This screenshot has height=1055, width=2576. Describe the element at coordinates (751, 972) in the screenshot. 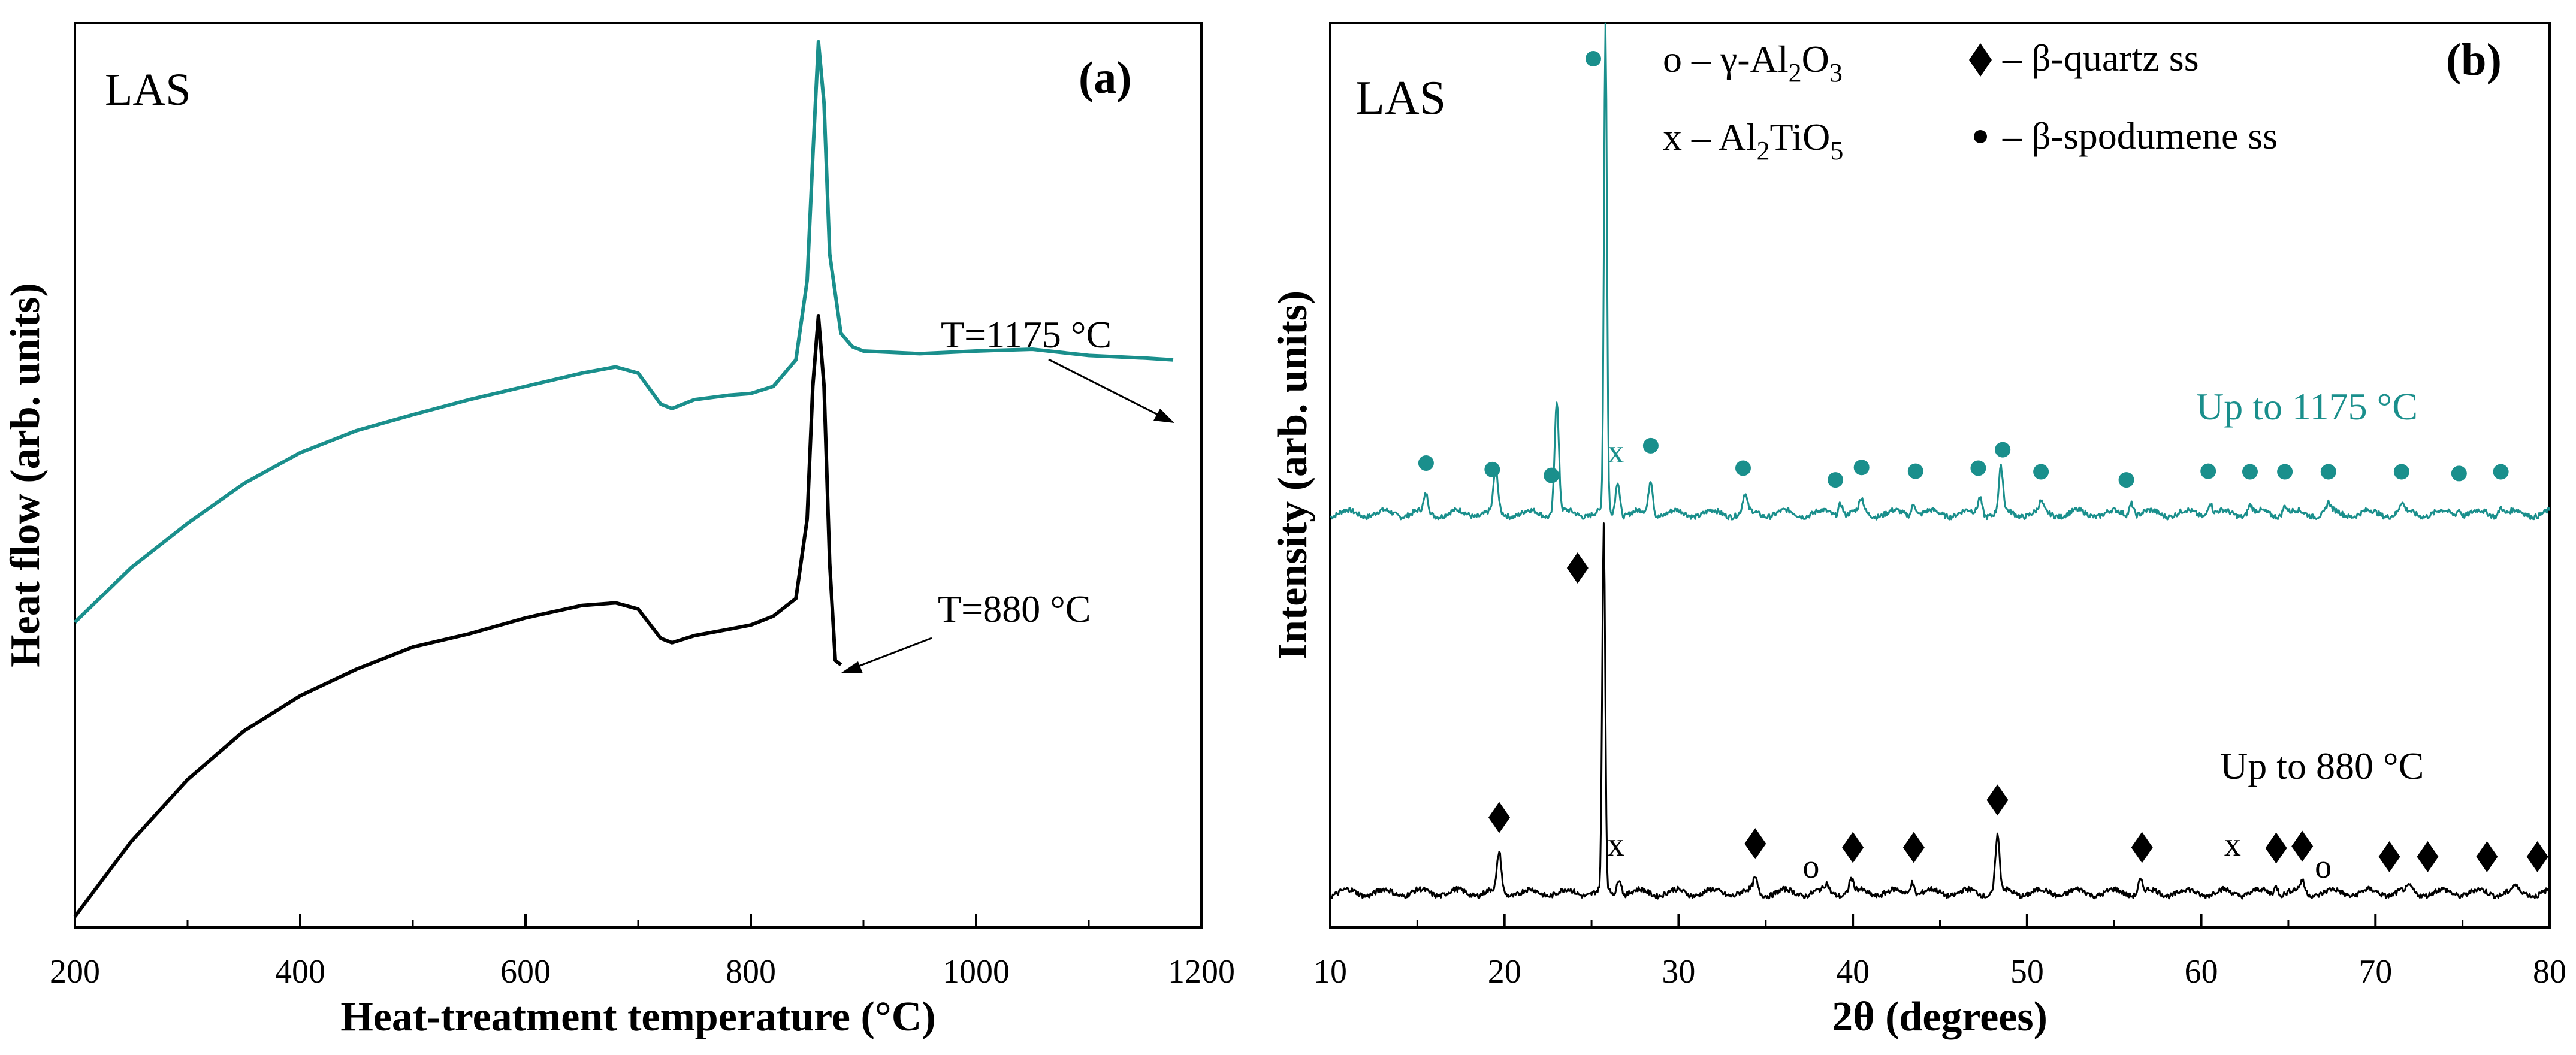

I see `x-tick-label-a: 800` at that location.